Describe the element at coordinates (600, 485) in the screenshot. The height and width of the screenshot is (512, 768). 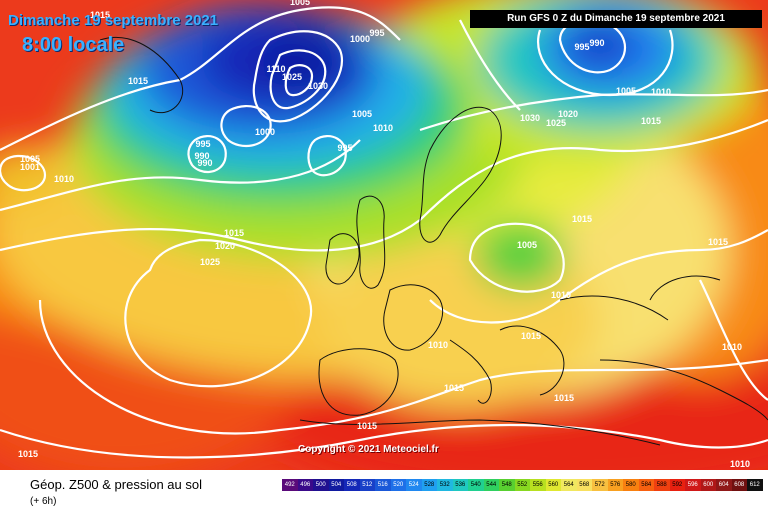
I see `scale-cell: 572` at that location.